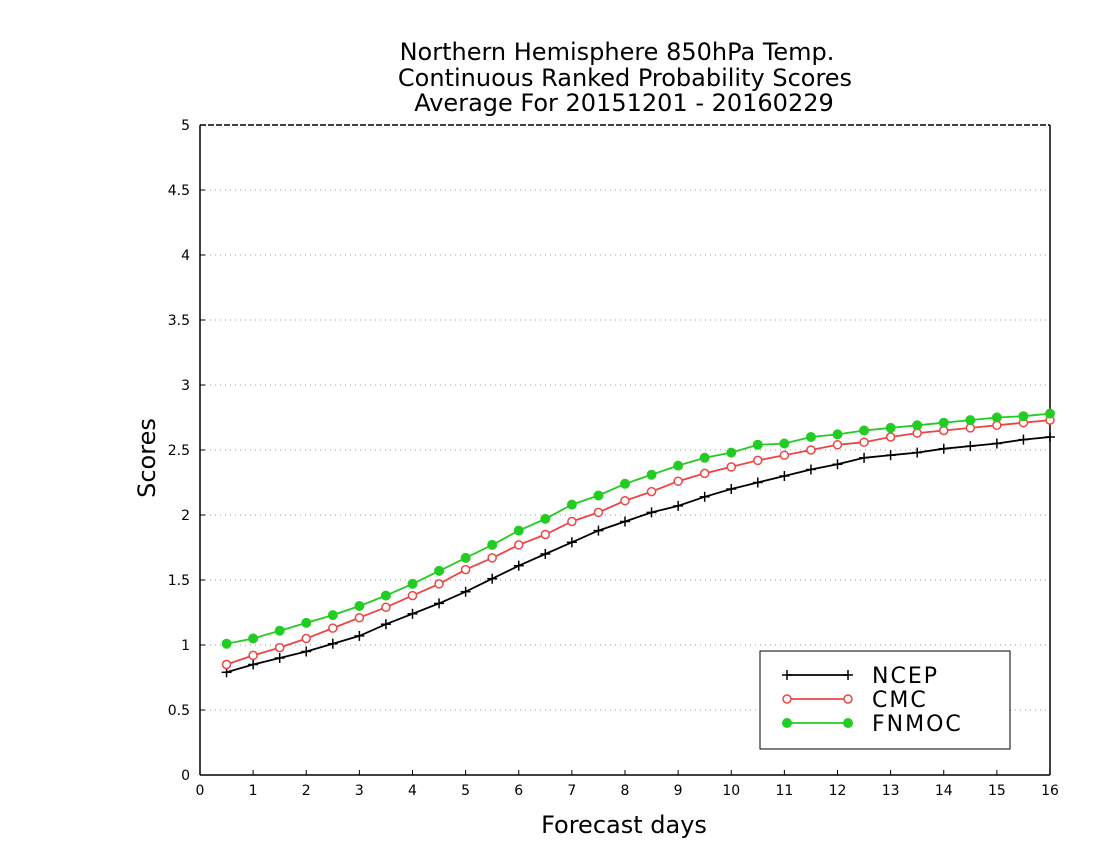 This screenshot has width=1100, height=850. Describe the element at coordinates (625, 791) in the screenshot. I see `x-tick-label-8: 8` at that location.